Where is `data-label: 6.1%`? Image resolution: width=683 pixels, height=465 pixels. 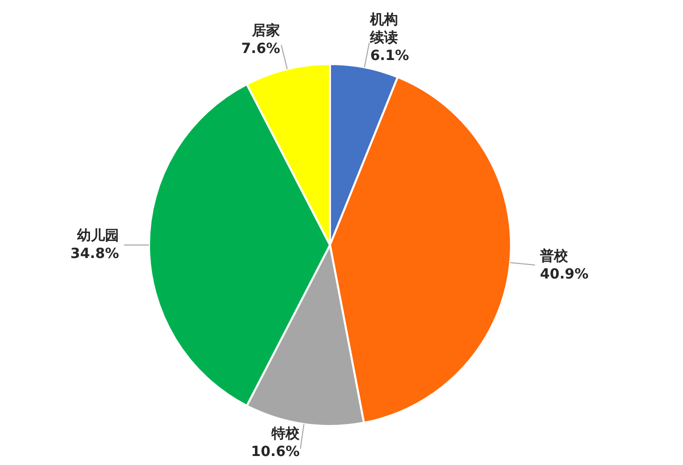 data-label: 6.1% is located at coordinates (390, 56).